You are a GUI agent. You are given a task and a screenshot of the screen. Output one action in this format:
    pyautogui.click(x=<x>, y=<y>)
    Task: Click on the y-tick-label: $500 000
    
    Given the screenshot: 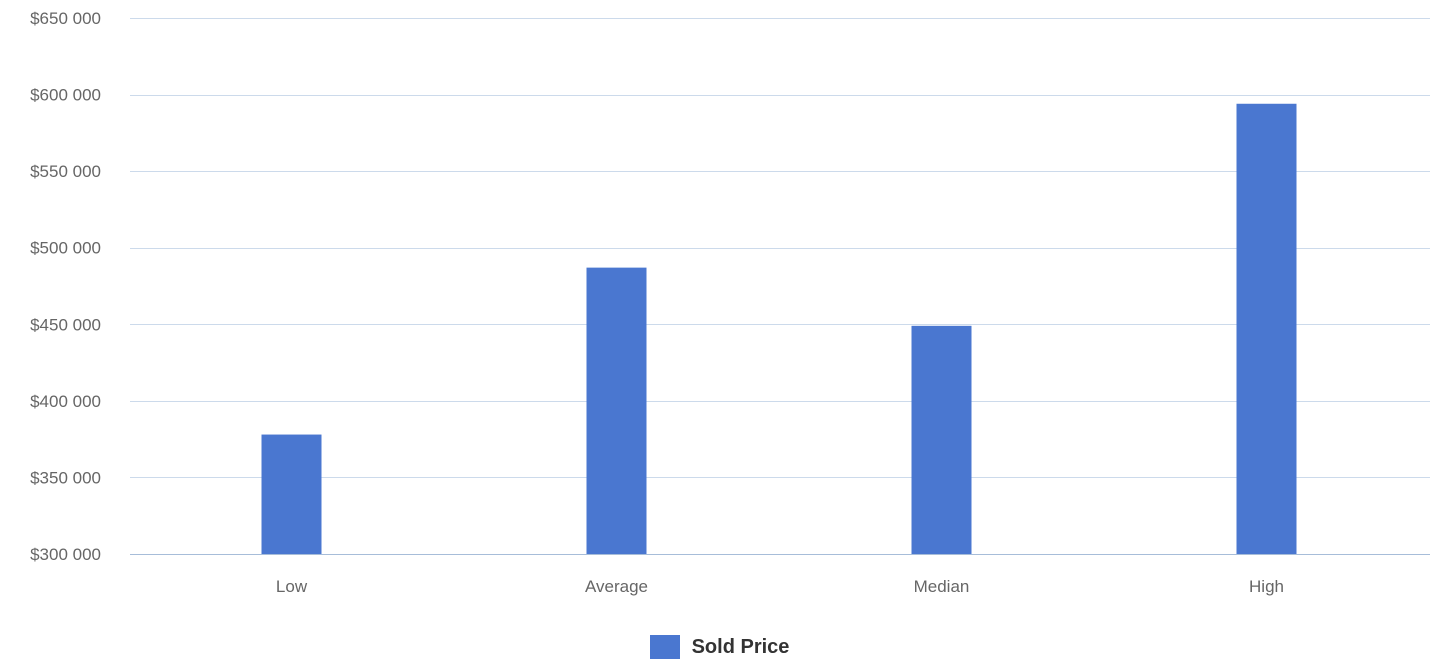 What is the action you would take?
    pyautogui.click(x=65, y=248)
    